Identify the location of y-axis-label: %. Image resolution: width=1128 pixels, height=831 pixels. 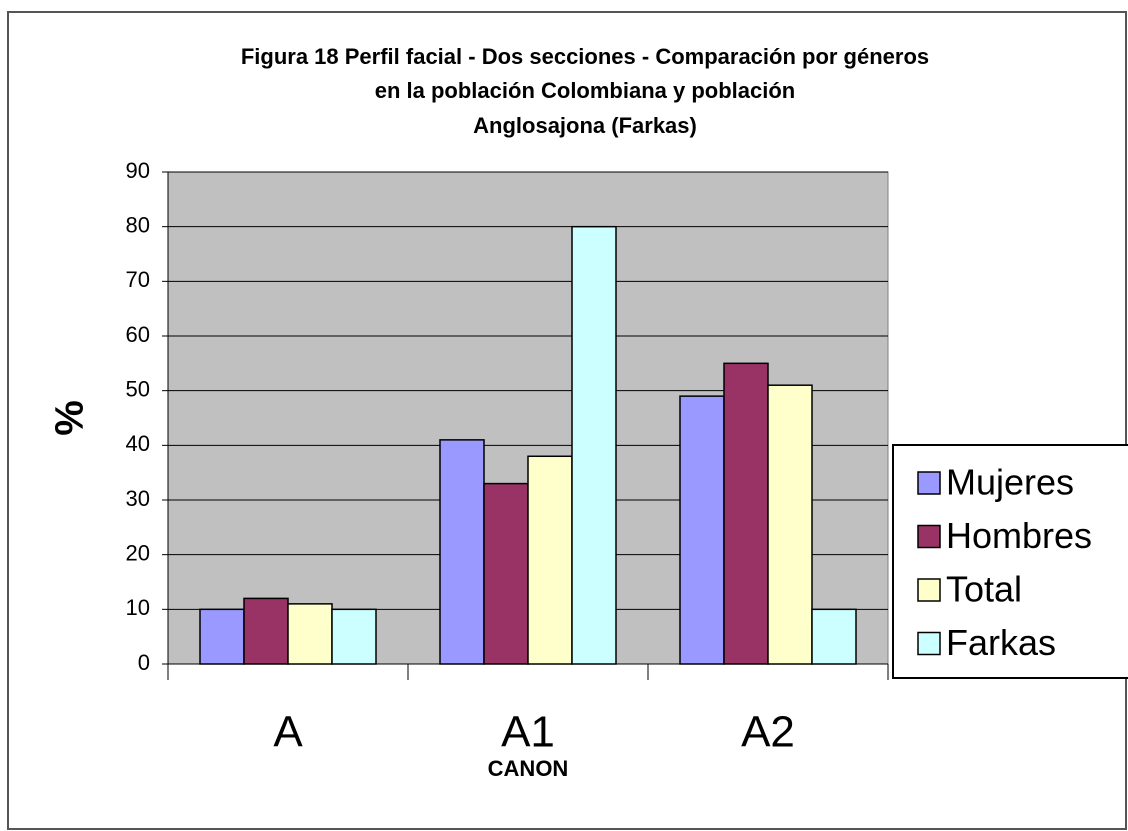
(70, 418).